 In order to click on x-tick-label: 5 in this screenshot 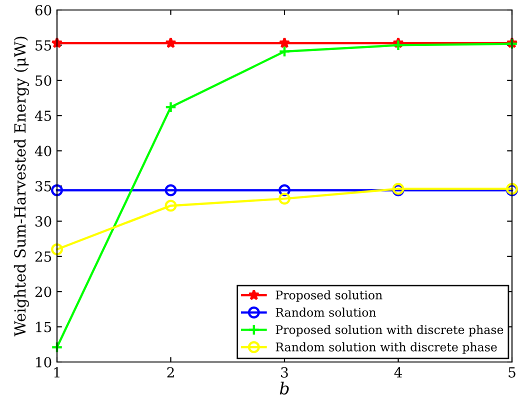, I will do `click(512, 372)`.